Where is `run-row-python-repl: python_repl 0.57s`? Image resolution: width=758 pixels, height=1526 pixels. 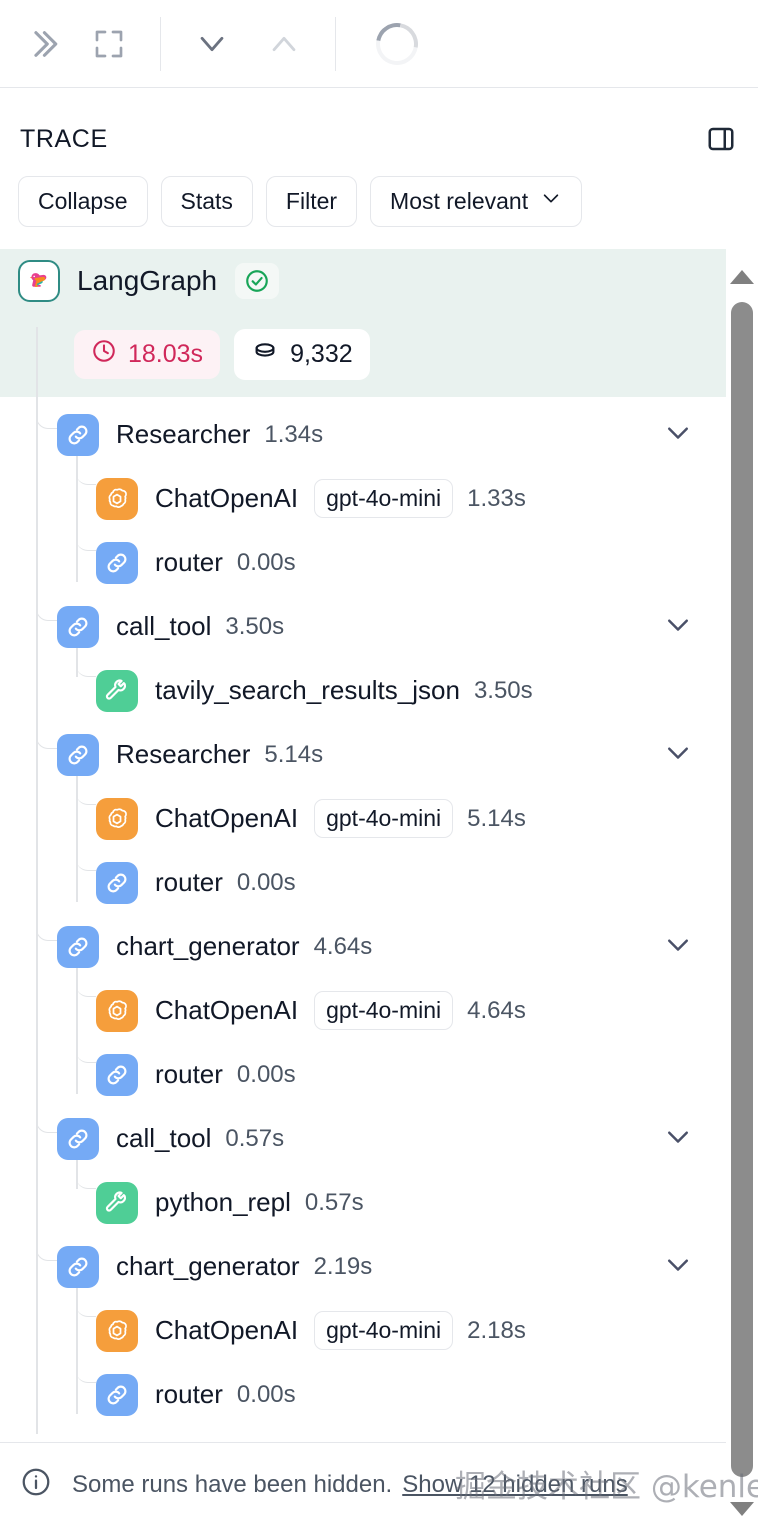
run-row-python-repl: python_repl 0.57s is located at coordinates (363, 1203).